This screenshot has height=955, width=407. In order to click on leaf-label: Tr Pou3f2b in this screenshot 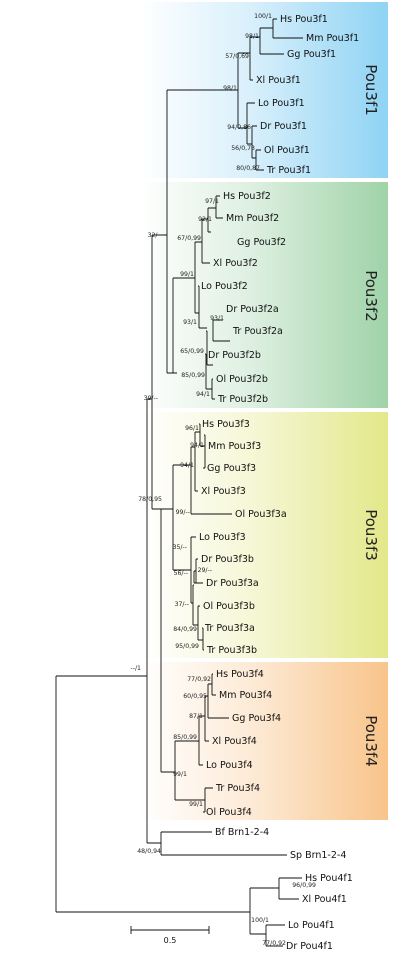, I will do `click(242, 399)`.